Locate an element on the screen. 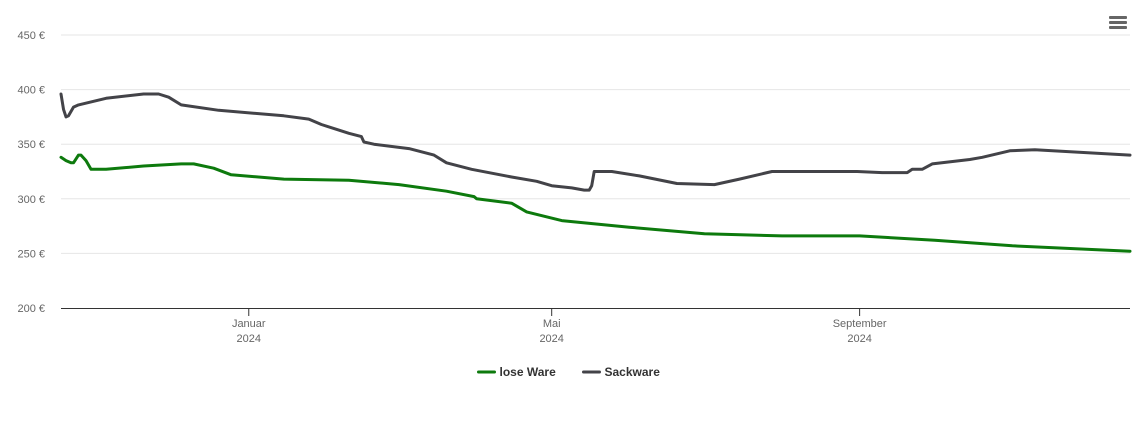 This screenshot has height=434, width=1140. legend-label: lose Ware is located at coordinates (528, 372).